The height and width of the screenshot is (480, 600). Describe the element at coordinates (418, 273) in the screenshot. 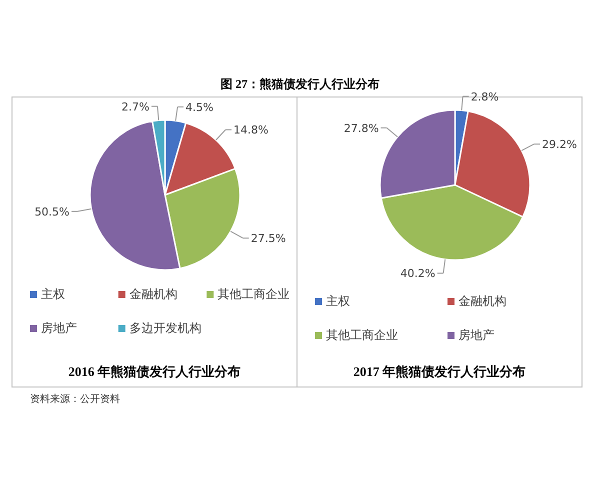

I see `data-label: 40.2%` at that location.